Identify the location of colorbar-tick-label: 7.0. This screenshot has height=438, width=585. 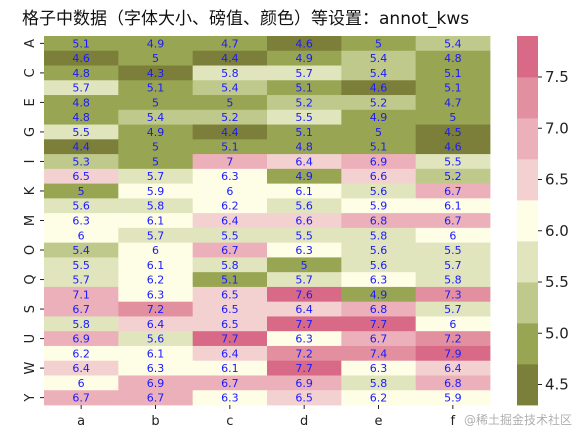
(557, 128).